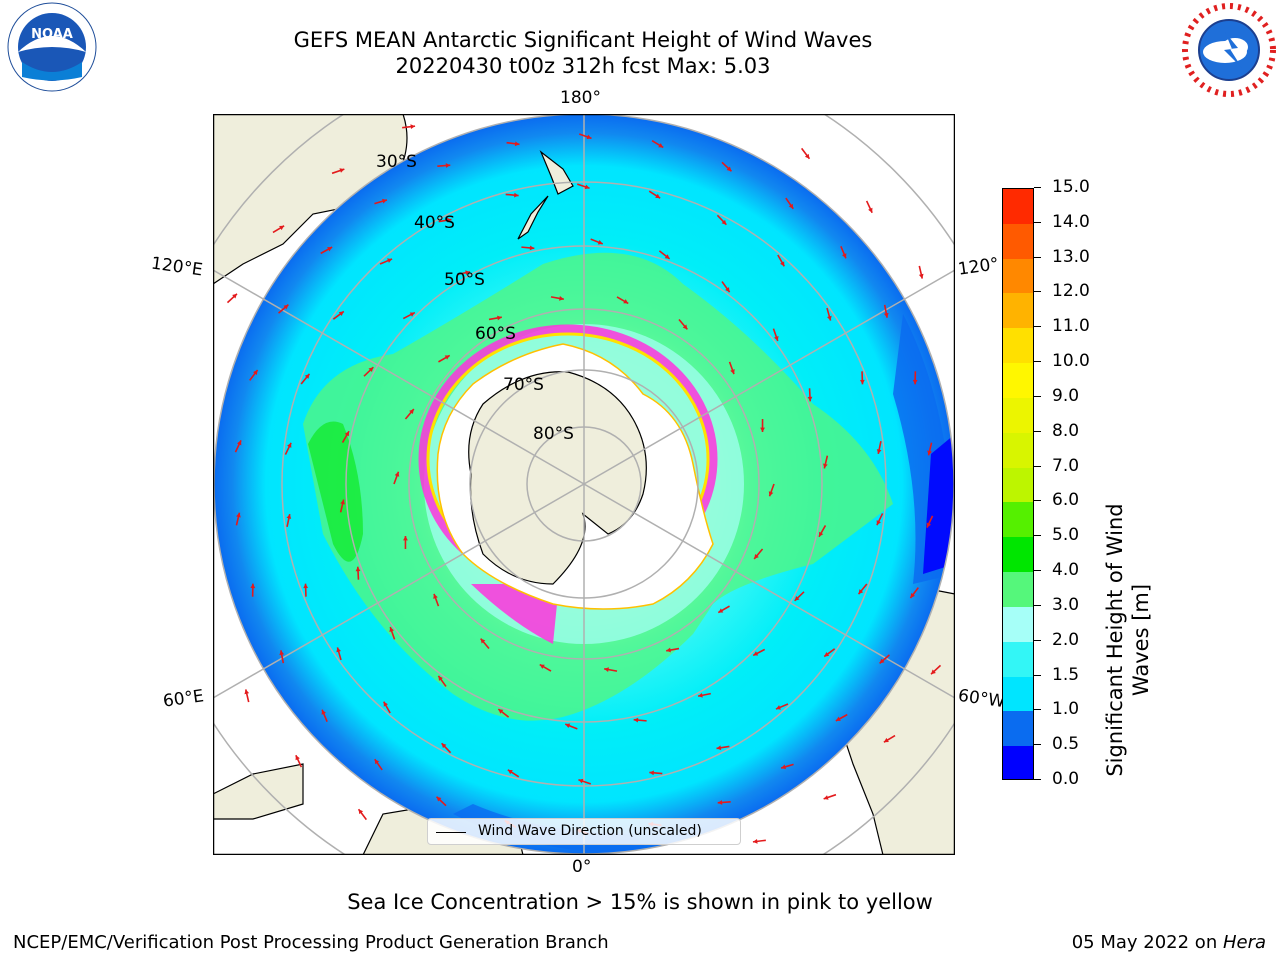 This screenshot has height=960, width=1280. What do you see at coordinates (176, 267) in the screenshot?
I see `lon-label-120e: 120°E` at bounding box center [176, 267].